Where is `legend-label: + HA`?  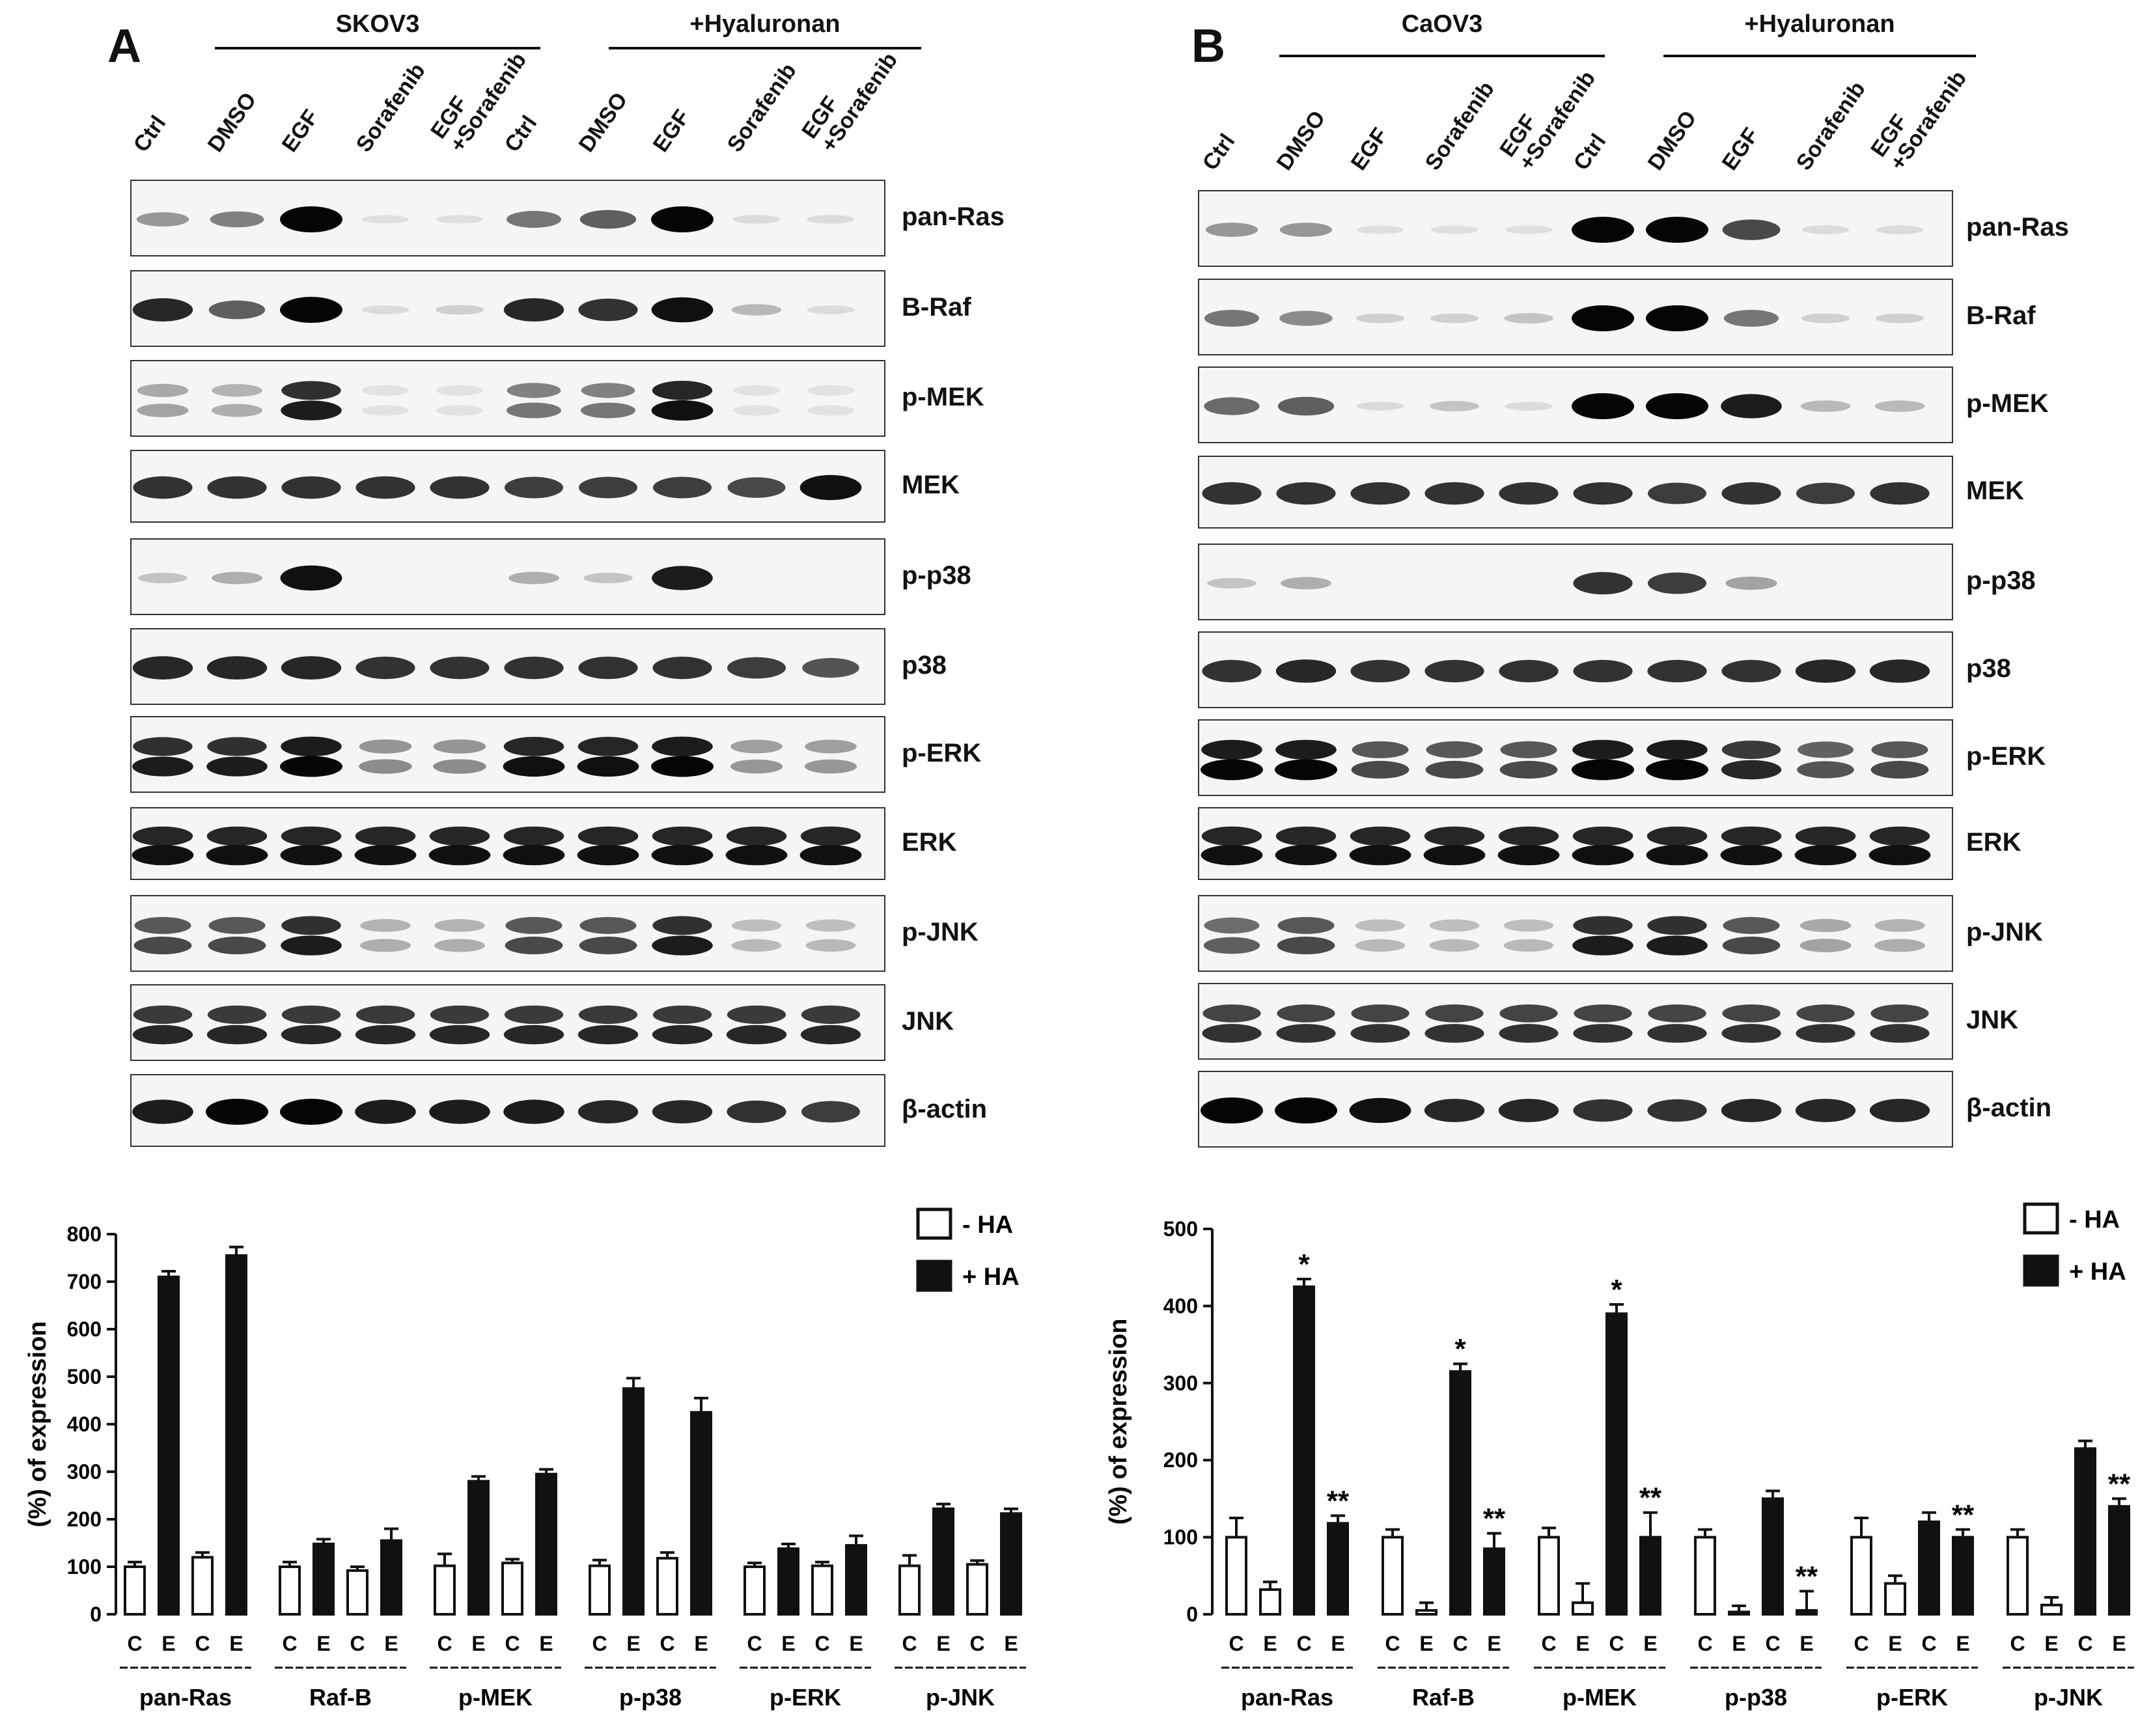
legend-label: + HA is located at coordinates (2097, 1272).